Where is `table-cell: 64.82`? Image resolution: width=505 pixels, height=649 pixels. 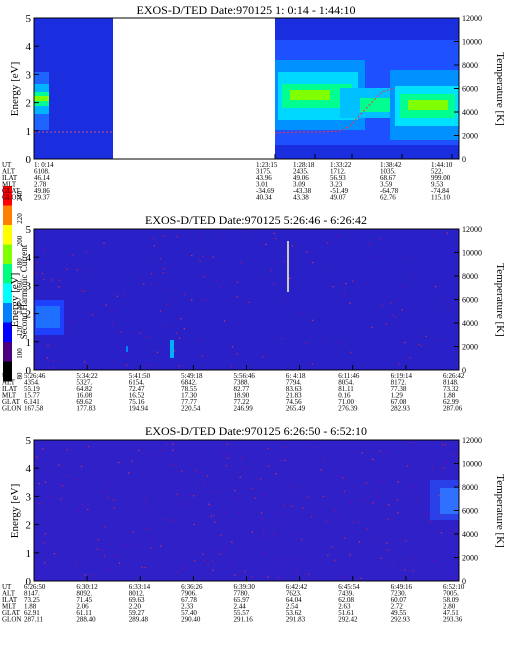
table-cell: 64.82 is located at coordinates (84, 389).